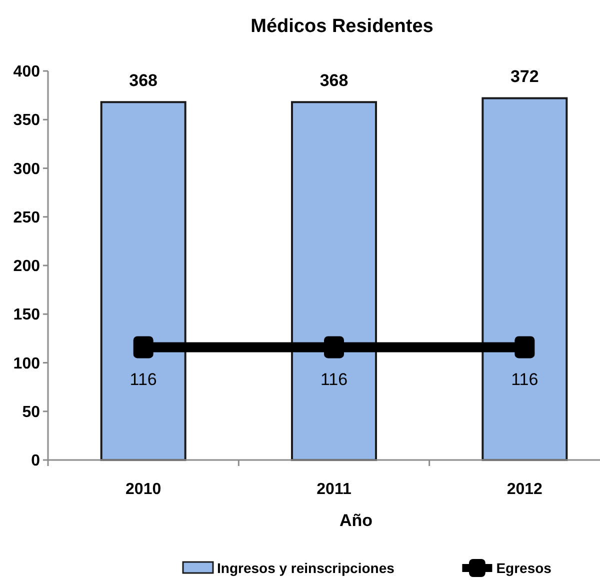 The width and height of the screenshot is (600, 582). I want to click on legend-label: Egresos, so click(524, 568).